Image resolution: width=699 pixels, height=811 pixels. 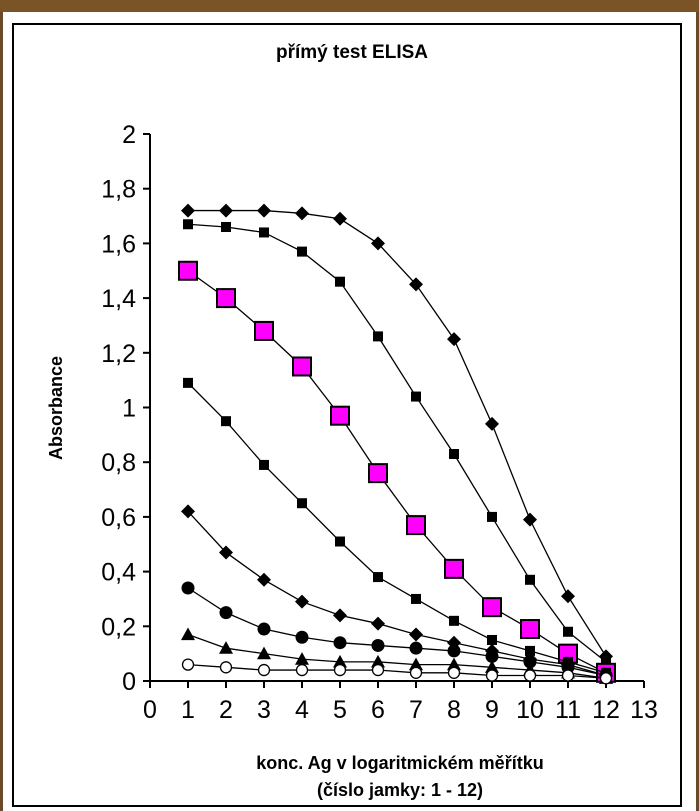 What do you see at coordinates (400, 702) in the screenshot?
I see `x-ticks-group: 0 1 2 3 4 5 6 7 8 9 10 11 12 13` at bounding box center [400, 702].